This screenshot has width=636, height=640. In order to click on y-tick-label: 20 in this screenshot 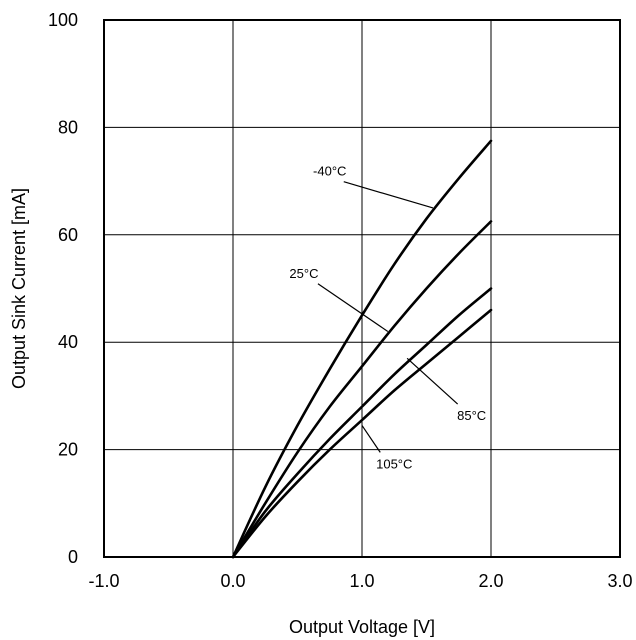, I will do `click(68, 450)`.